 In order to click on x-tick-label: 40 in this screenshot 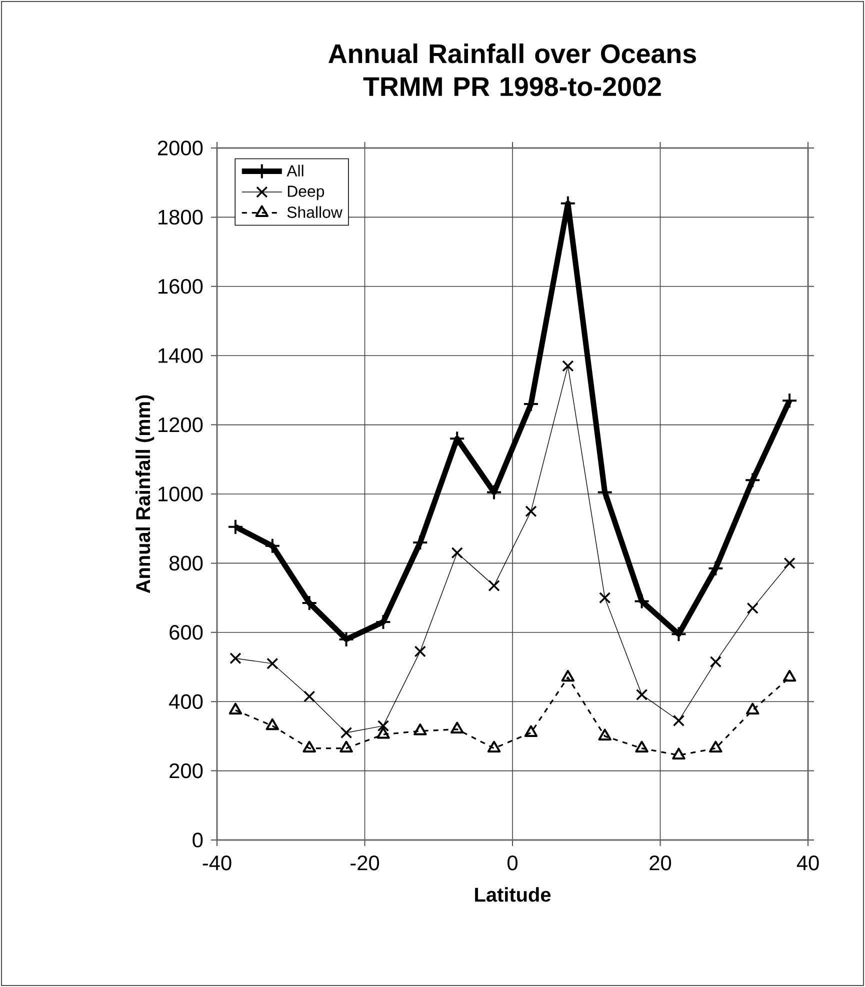, I will do `click(807, 863)`.